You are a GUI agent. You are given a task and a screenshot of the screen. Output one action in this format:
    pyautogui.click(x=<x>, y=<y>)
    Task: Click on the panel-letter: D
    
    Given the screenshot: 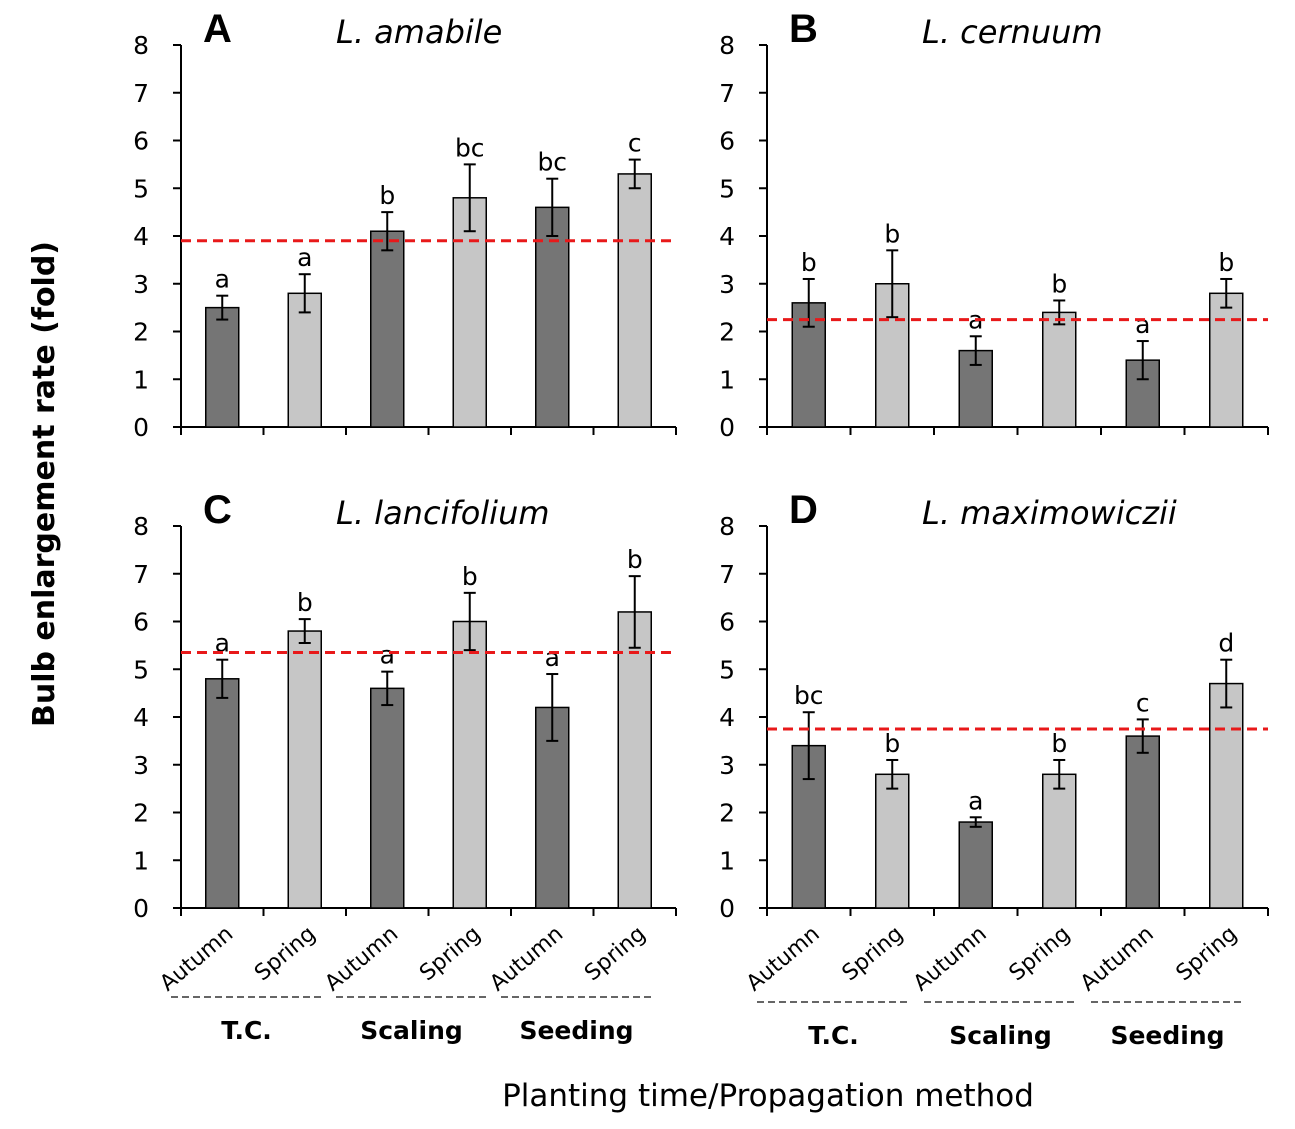 What is the action you would take?
    pyautogui.click(x=803, y=510)
    